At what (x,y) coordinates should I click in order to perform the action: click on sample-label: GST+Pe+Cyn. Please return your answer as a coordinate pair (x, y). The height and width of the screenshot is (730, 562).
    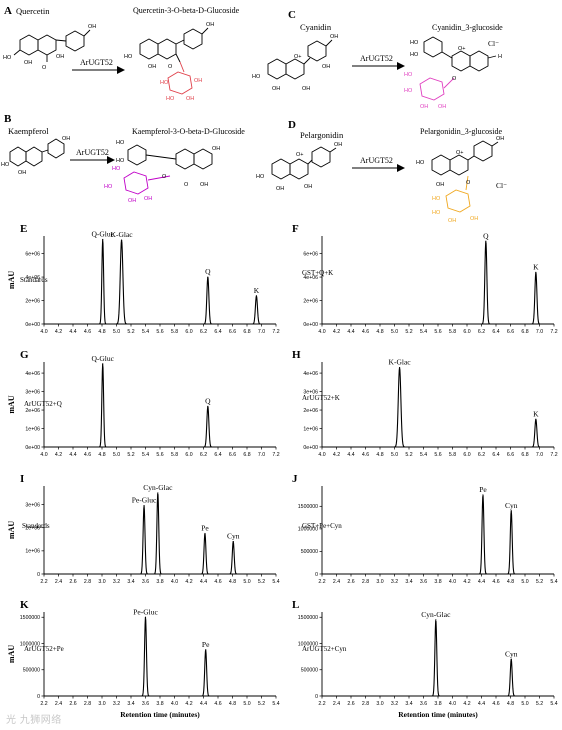
    Looking at the image, I should click on (322, 526).